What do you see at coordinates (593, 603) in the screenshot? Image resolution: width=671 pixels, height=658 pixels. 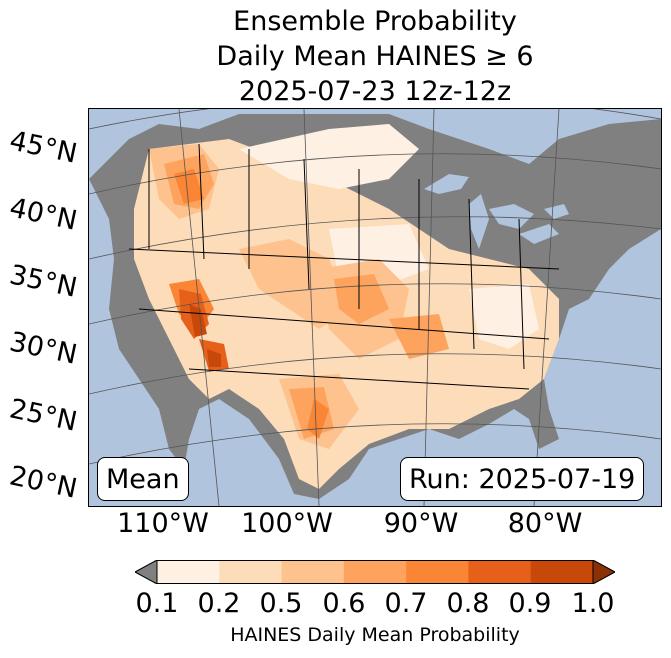 I see `cbar-tick-7: 1.0` at bounding box center [593, 603].